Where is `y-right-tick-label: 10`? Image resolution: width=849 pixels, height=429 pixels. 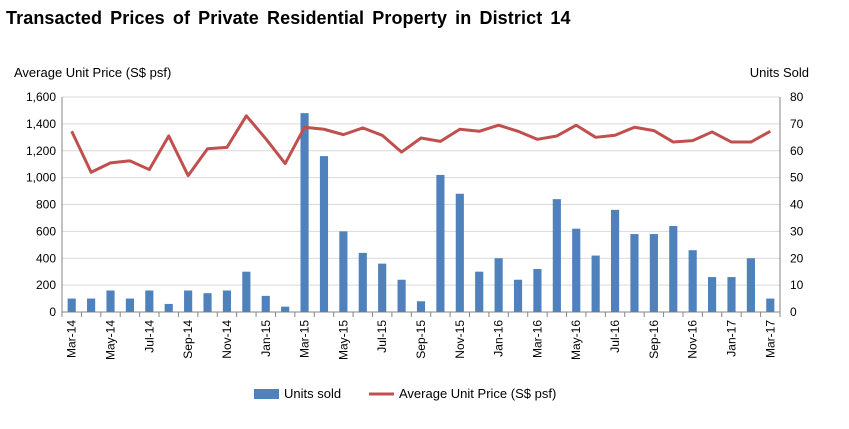 y-right-tick-label: 10 is located at coordinates (797, 285).